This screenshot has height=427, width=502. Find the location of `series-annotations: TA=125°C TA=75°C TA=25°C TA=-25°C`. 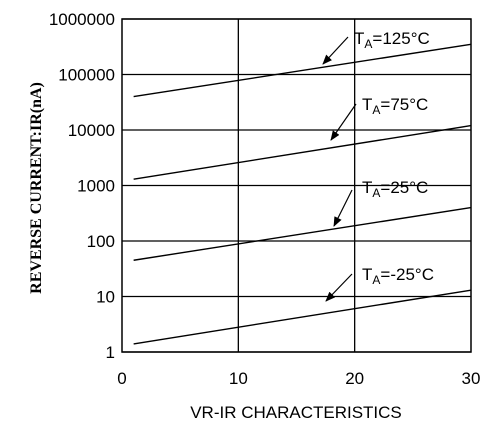

series-annotations: TA=125°C TA=75°C TA=25°C TA=-25°C is located at coordinates (378, 165).